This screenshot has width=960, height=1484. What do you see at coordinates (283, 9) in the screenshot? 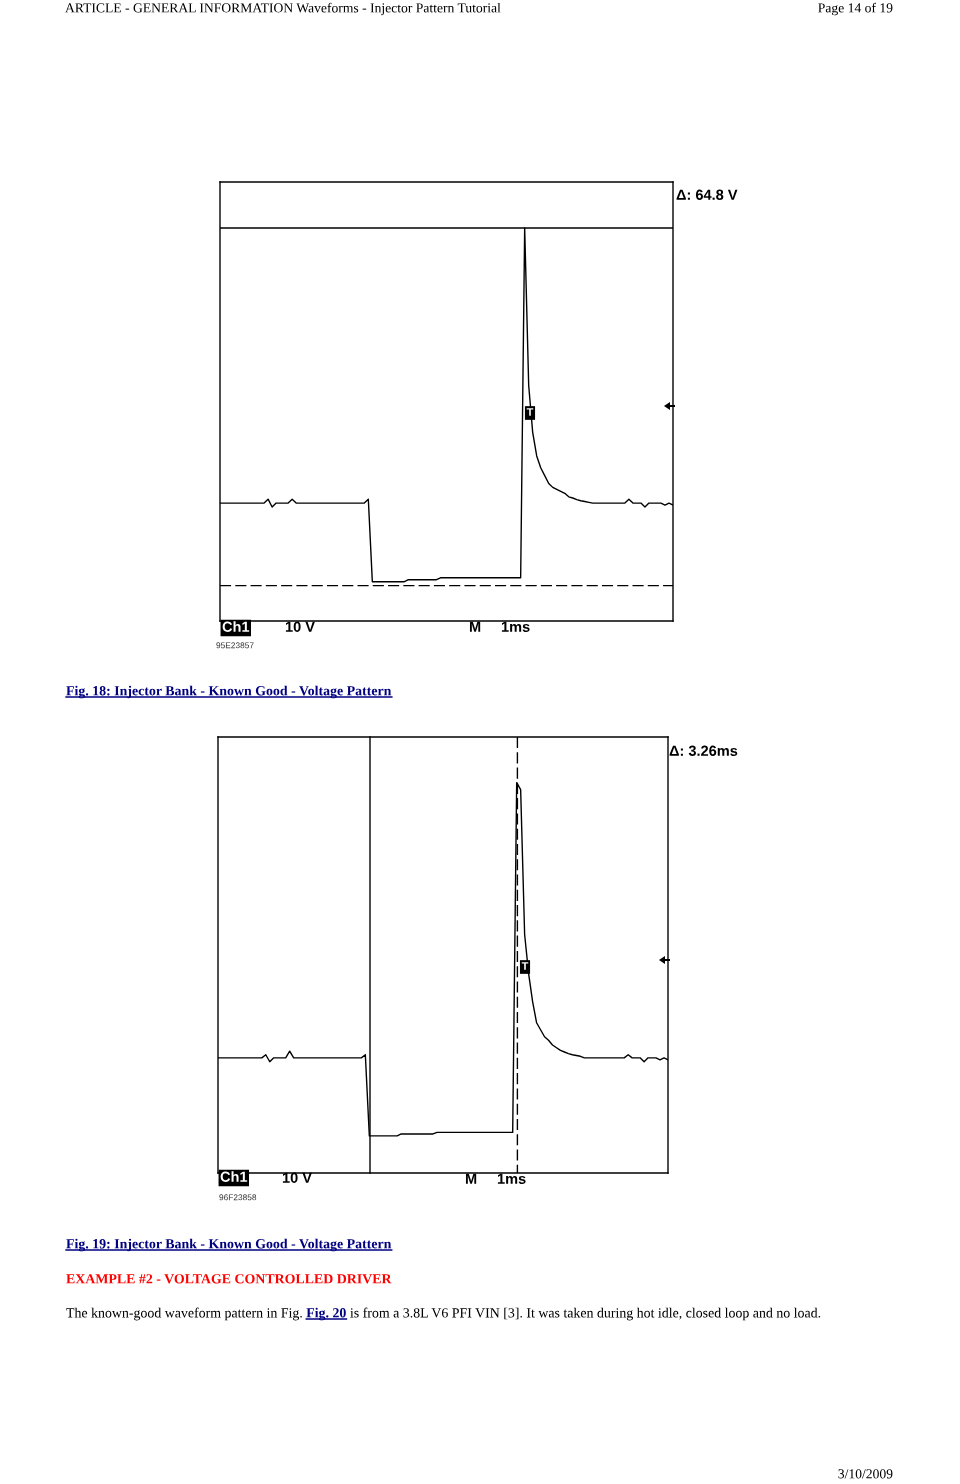
I see `text: ARTICLE - GENERAL INFORMATION Waveforms - Injector Pattern Tutorial` at bounding box center [283, 9].